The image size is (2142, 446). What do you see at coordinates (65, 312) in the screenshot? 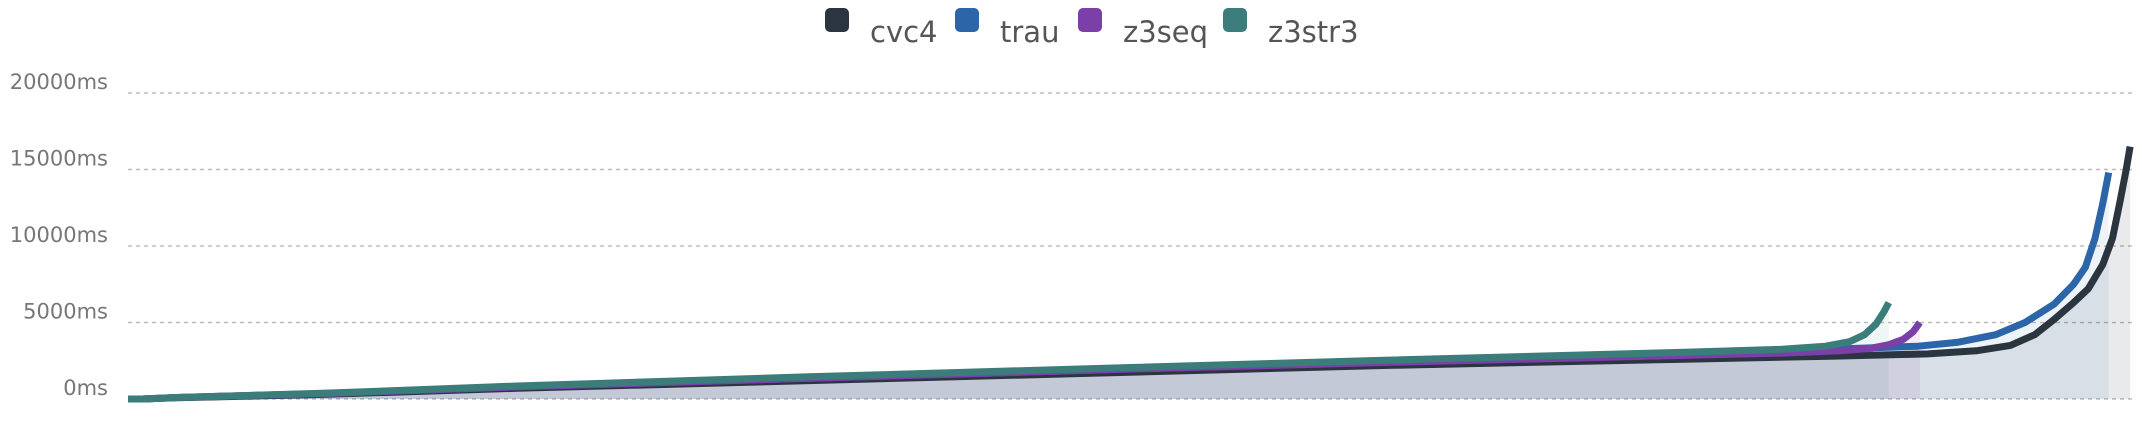
I see `y-tick-label: 5000ms` at bounding box center [65, 312].